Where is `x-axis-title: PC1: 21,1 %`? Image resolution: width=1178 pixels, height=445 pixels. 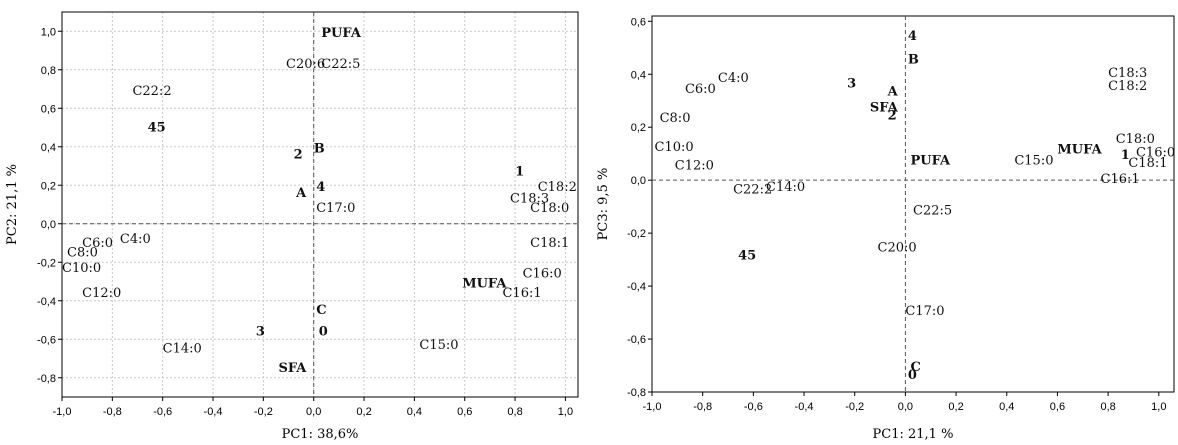 x-axis-title: PC1: 21,1 % is located at coordinates (913, 434).